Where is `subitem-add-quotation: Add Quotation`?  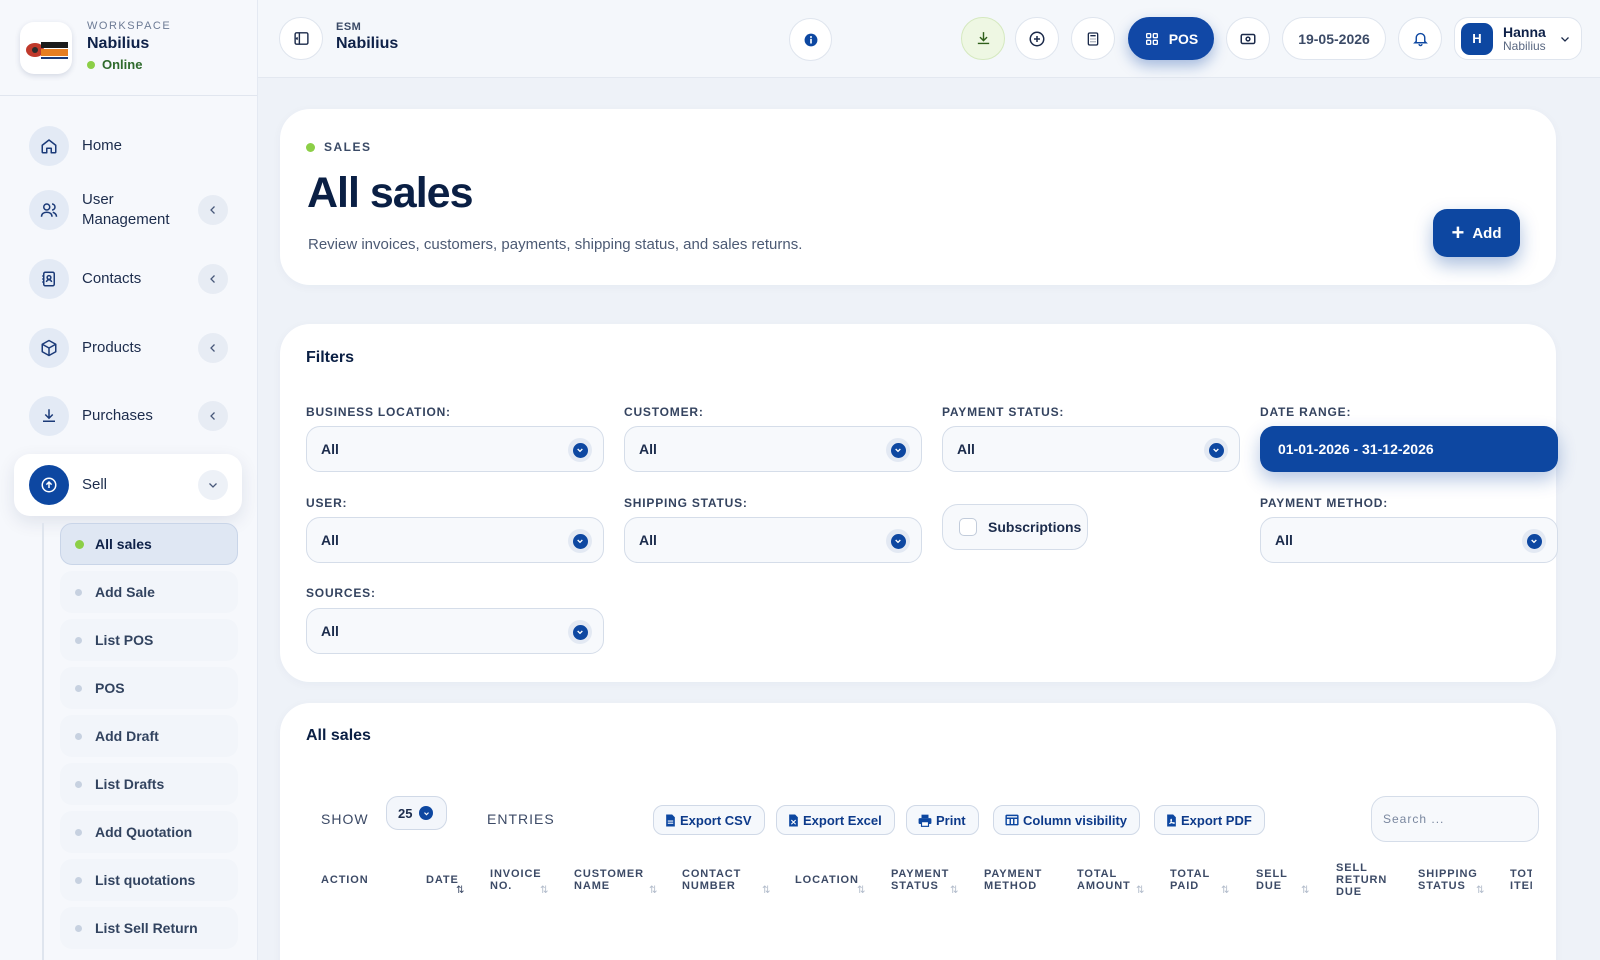
subitem-add-quotation: Add Quotation is located at coordinates (149, 832).